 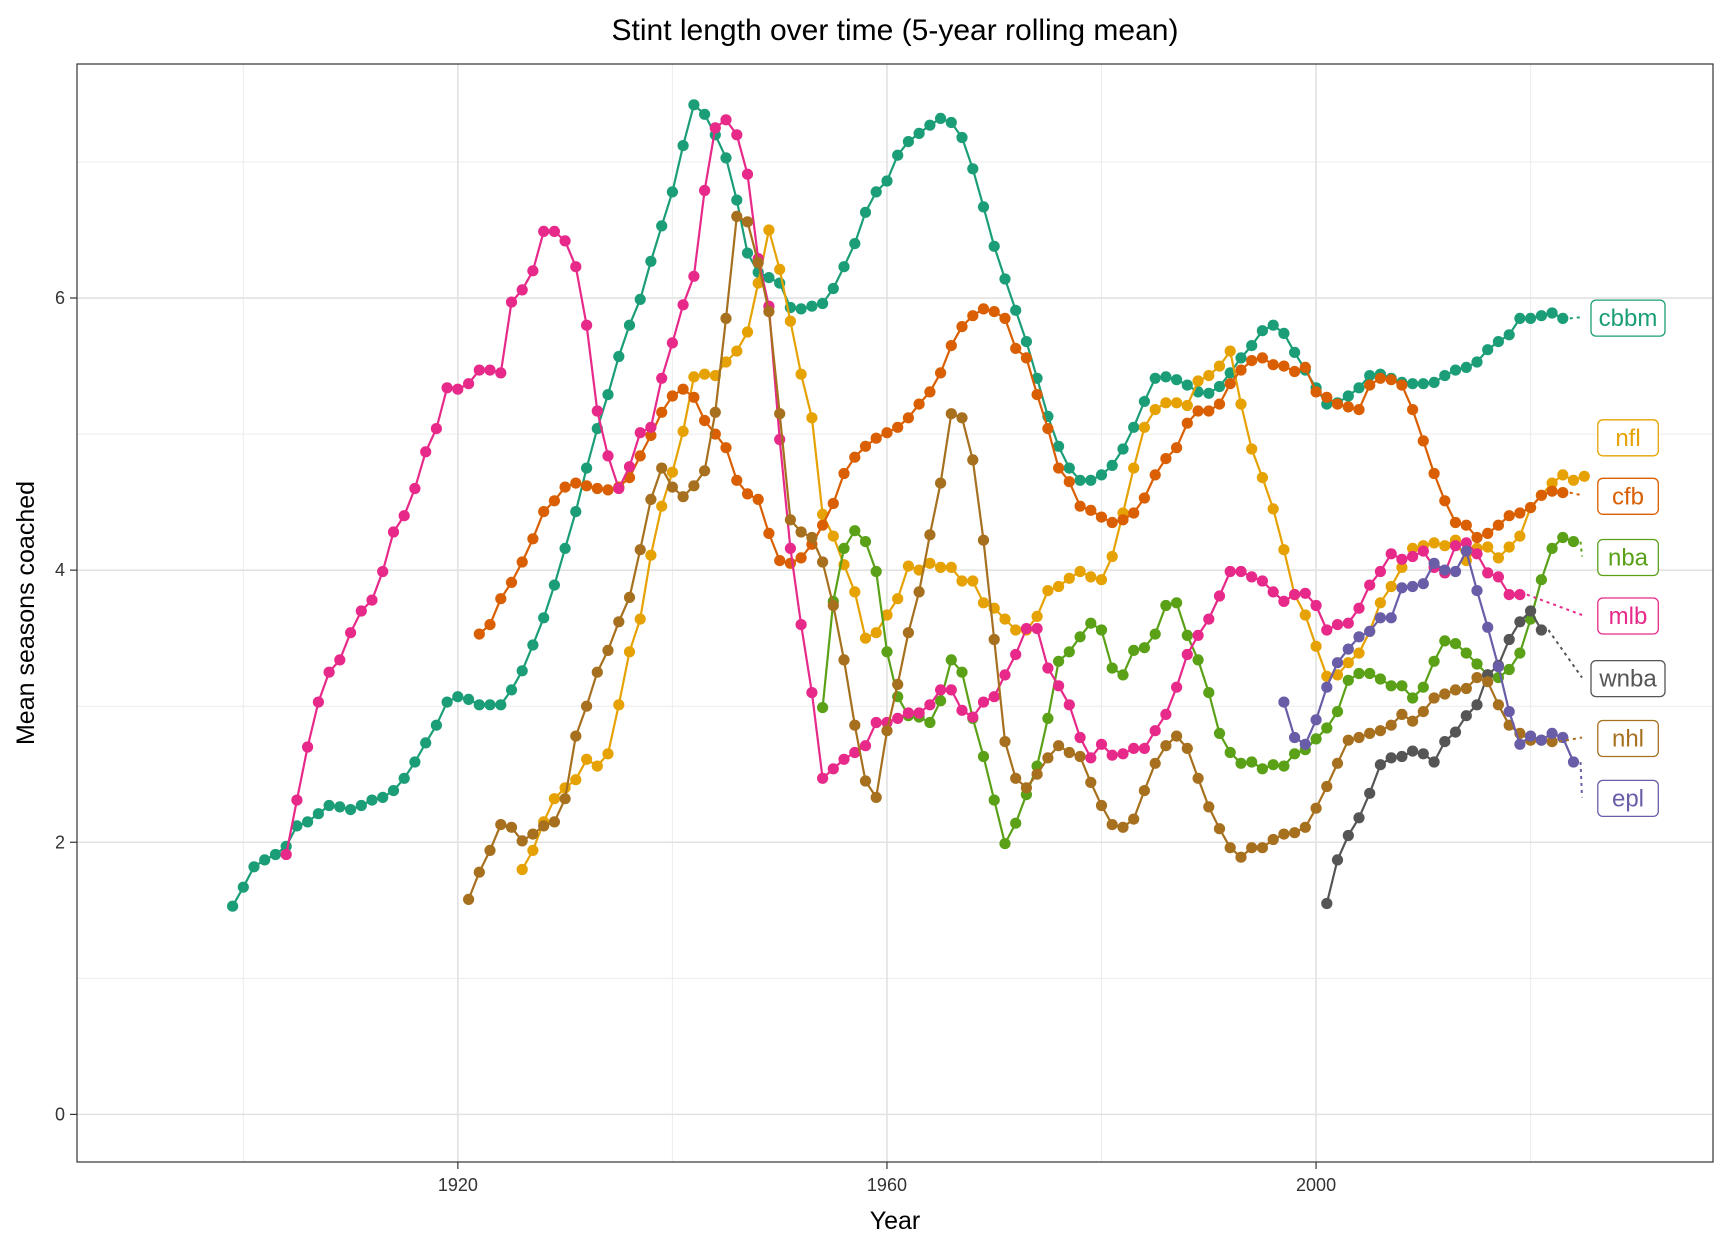 What do you see at coordinates (1606, 663) in the screenshot?
I see `series-label-wnba: wnba` at bounding box center [1606, 663].